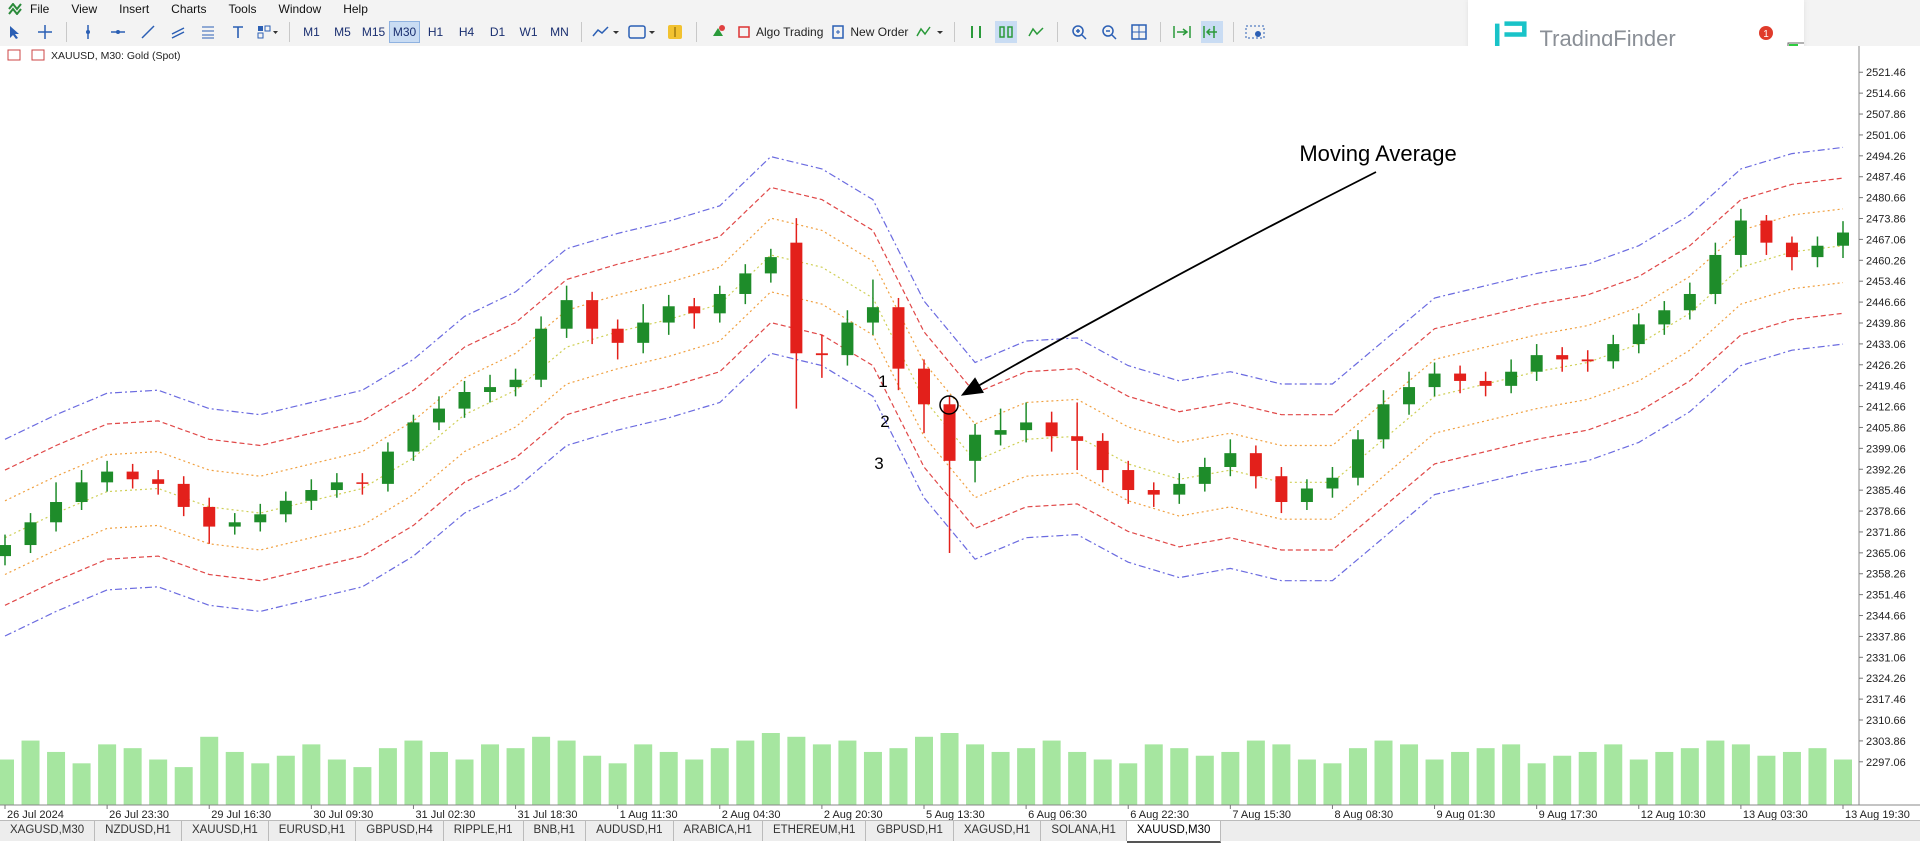 The image size is (1920, 843). Describe the element at coordinates (40, 9) in the screenshot. I see `menu-item: File` at that location.